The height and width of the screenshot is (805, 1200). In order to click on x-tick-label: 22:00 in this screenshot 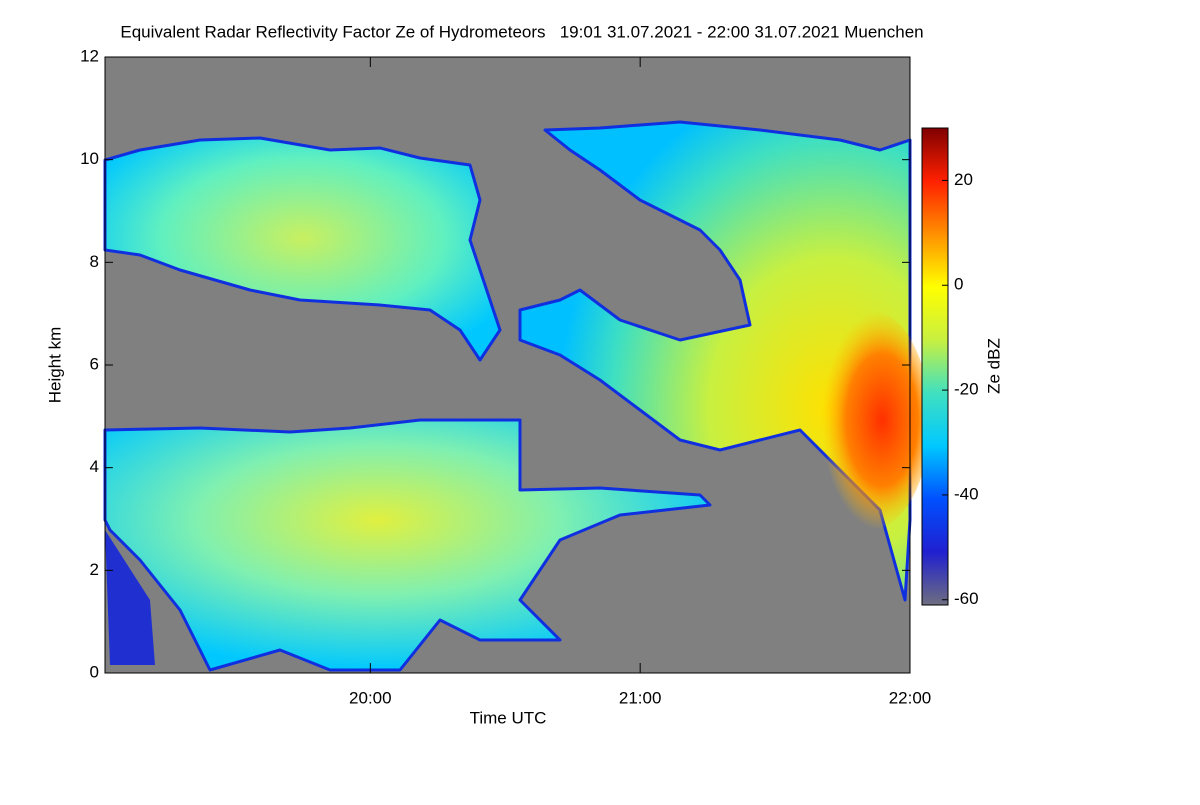, I will do `click(910, 697)`.